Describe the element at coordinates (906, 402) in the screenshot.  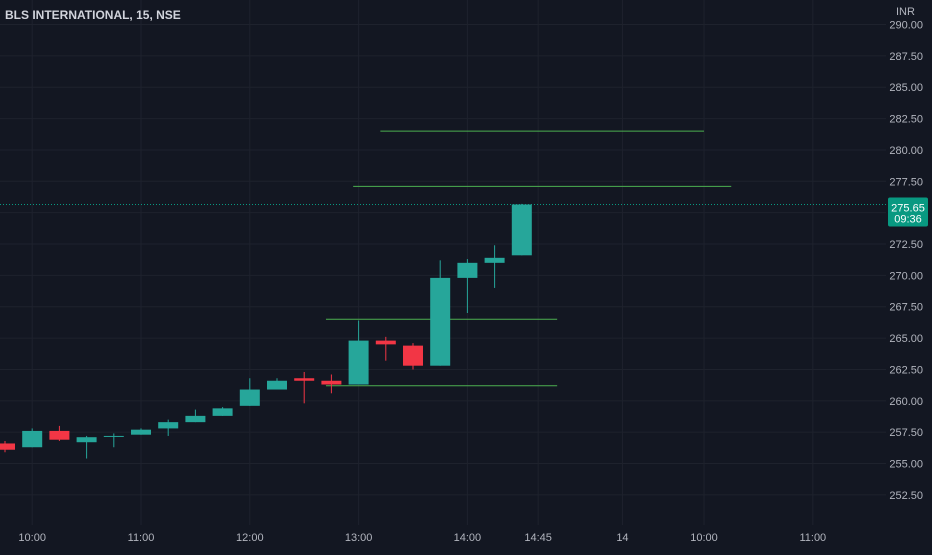
I see `price-axis-label: 260.00` at that location.